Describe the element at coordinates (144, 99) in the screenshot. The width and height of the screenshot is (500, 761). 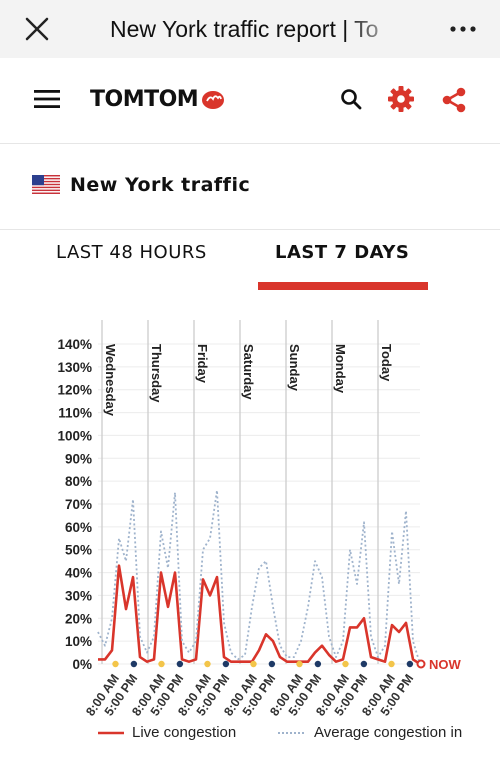
I see `brand-name: TOMTOM` at that location.